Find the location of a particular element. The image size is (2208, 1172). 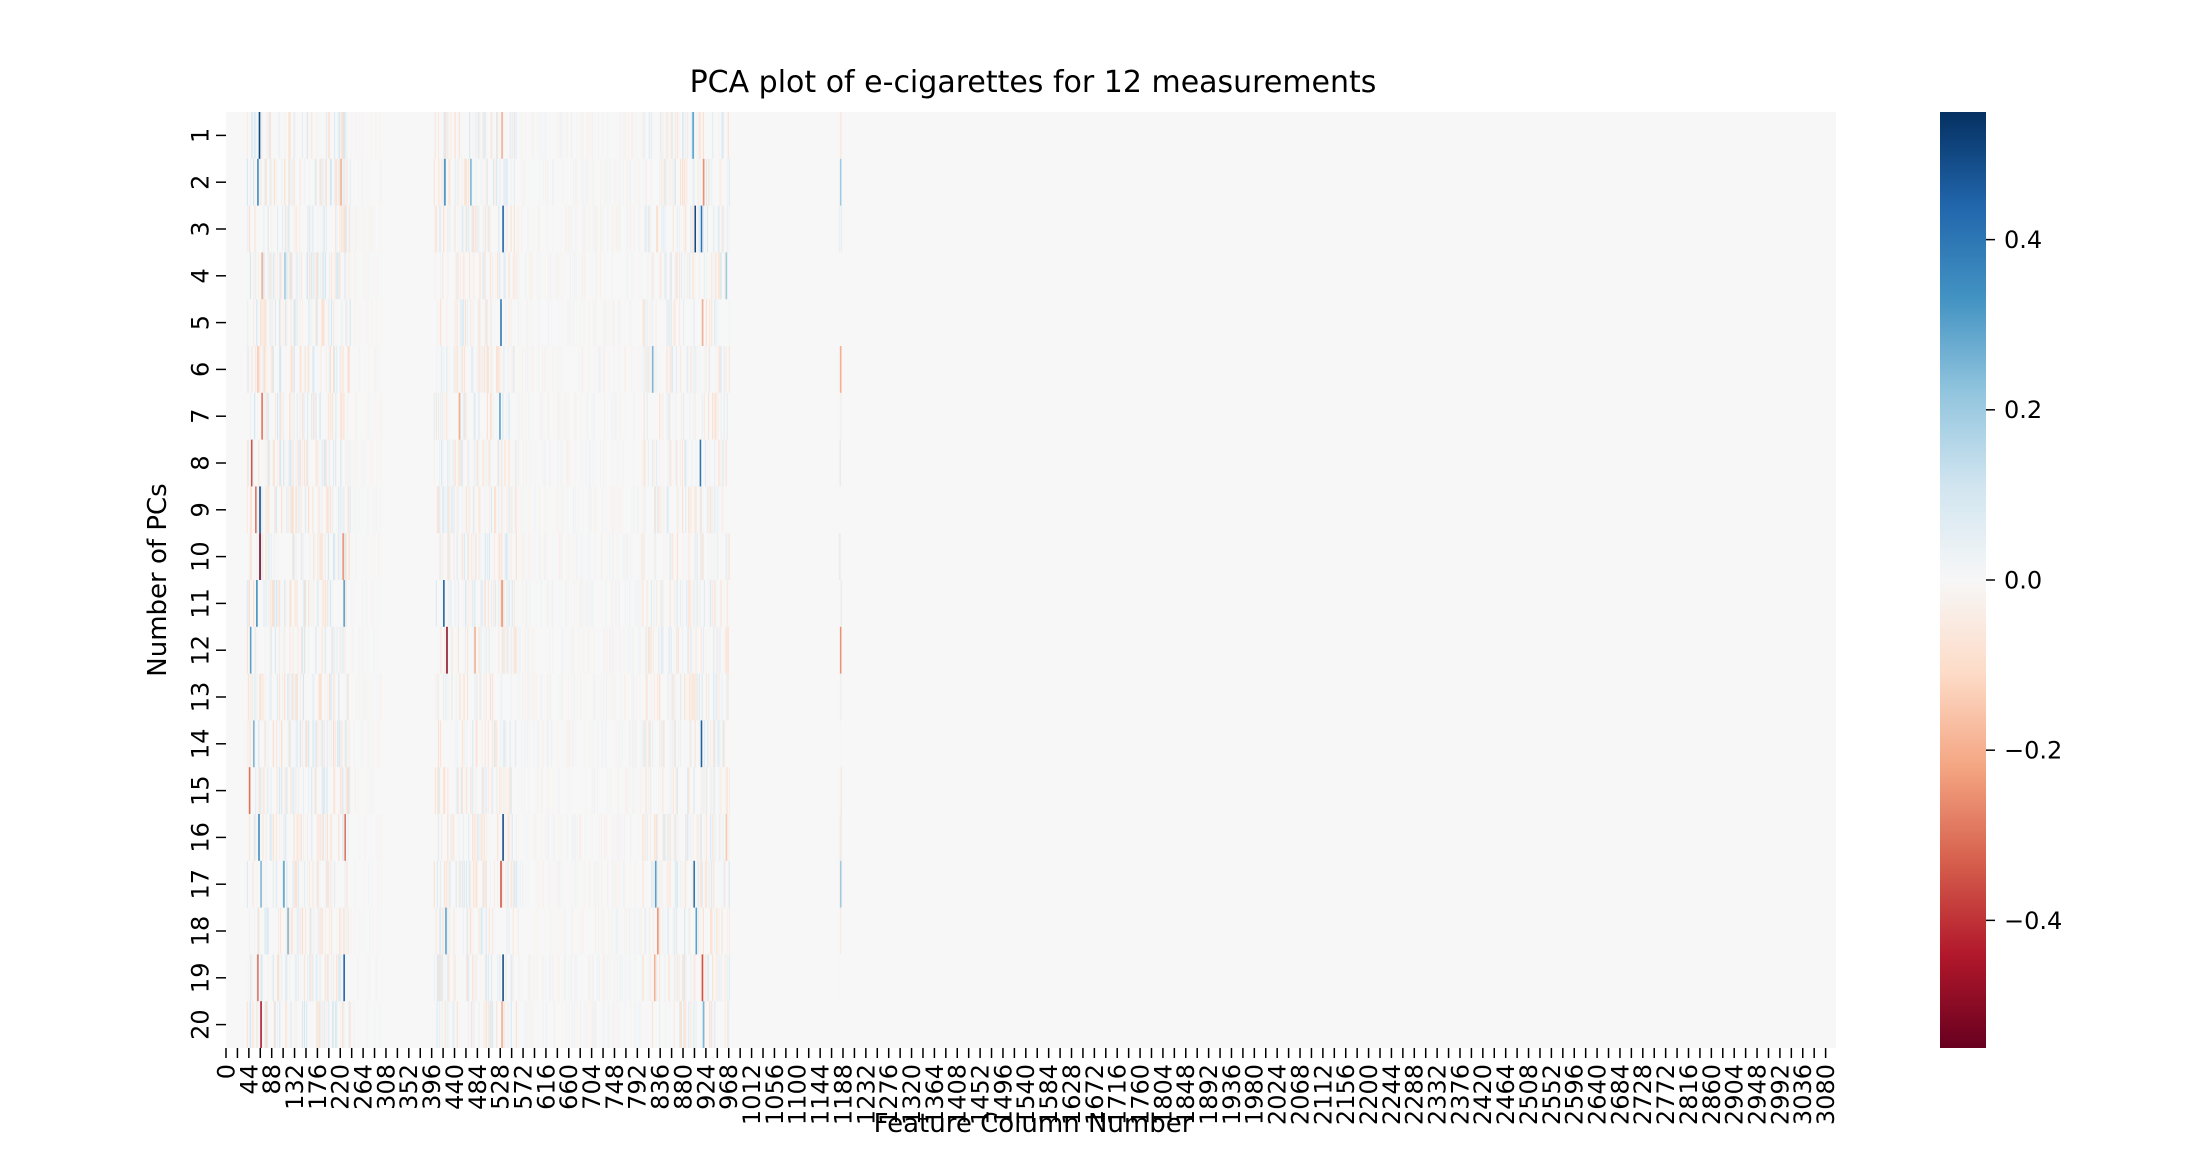

colorbar-tick-label: −0.2 is located at coordinates (2033, 751).